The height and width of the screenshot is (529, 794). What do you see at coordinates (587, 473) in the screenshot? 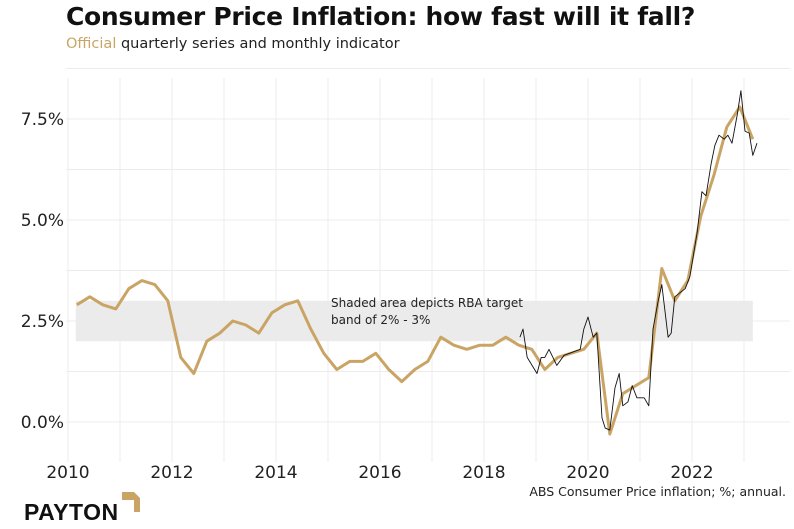
I see `x-tick-label: 2020` at bounding box center [587, 473].